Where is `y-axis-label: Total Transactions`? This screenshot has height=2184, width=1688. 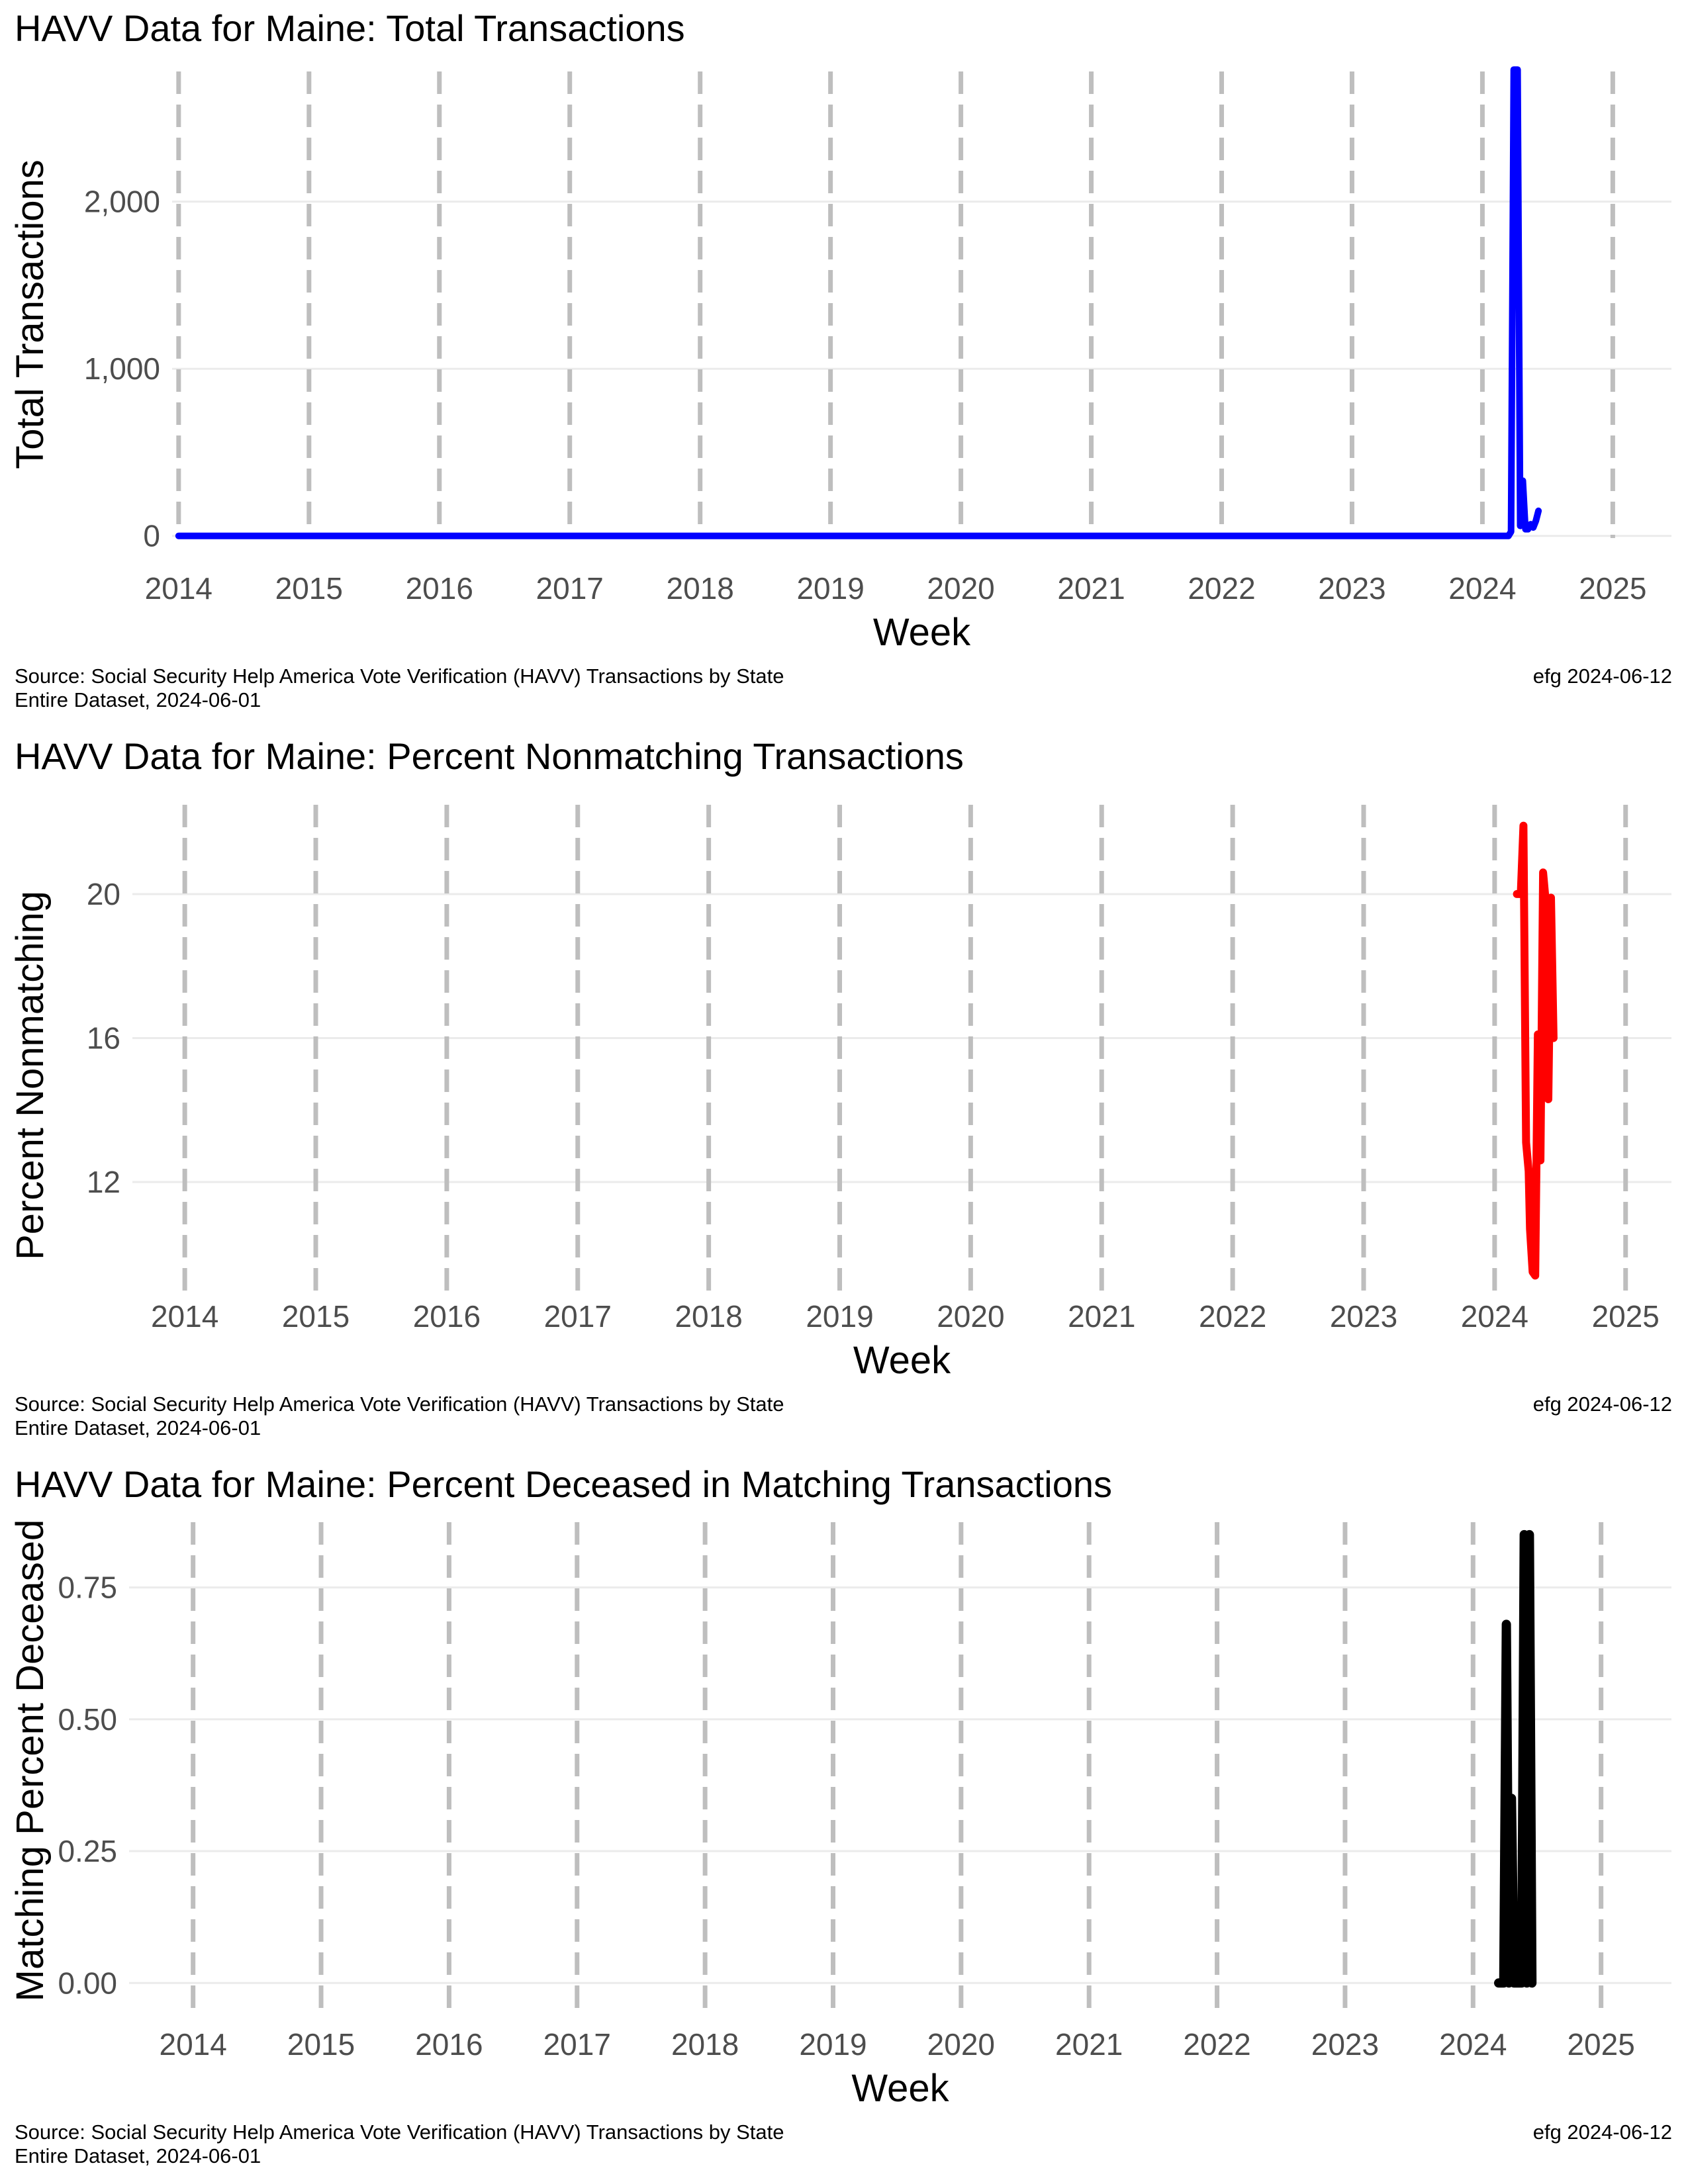
y-axis-label: Total Transactions is located at coordinates (30, 314).